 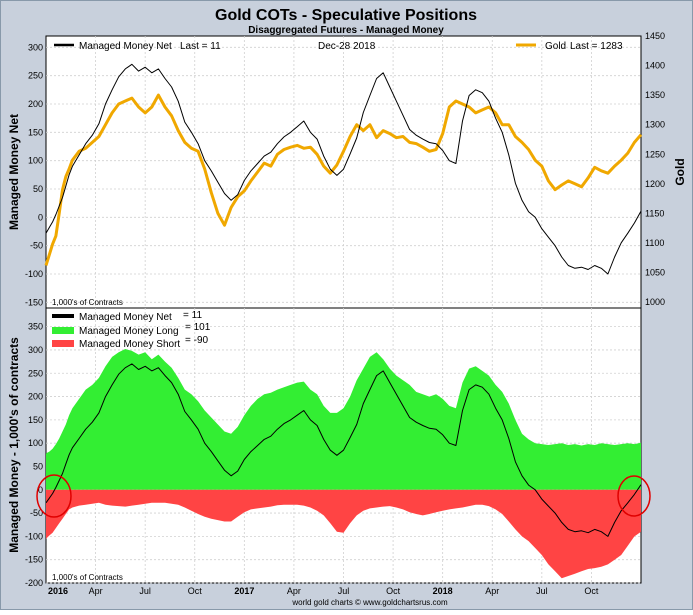 I want to click on top-right-tick-label: 1000, so click(x=655, y=302).